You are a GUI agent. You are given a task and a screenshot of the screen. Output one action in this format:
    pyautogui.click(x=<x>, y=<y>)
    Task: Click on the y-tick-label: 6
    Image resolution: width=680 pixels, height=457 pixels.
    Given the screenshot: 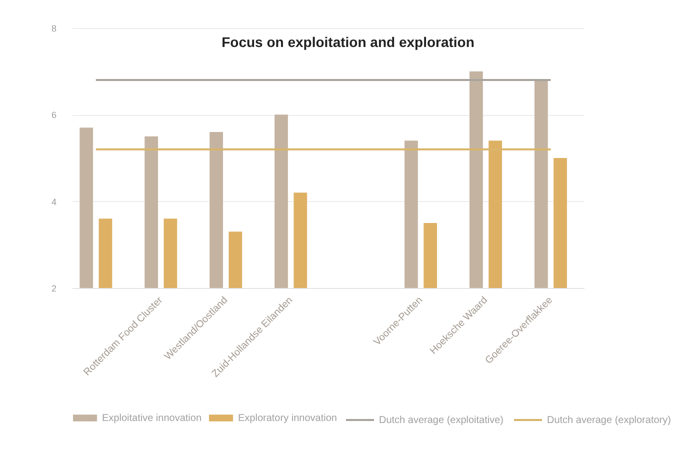 What is the action you would take?
    pyautogui.click(x=53, y=115)
    